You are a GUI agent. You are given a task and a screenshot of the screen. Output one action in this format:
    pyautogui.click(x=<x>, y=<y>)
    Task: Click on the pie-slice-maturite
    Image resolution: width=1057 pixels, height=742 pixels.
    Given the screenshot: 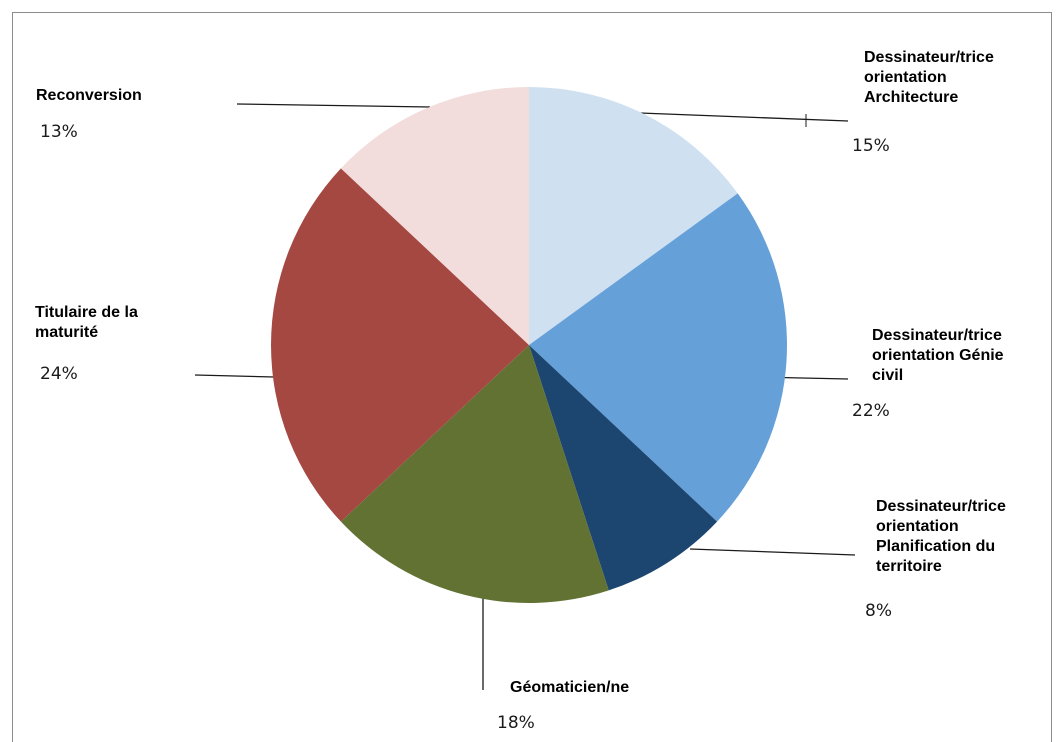 What is the action you would take?
    pyautogui.click(x=400, y=345)
    